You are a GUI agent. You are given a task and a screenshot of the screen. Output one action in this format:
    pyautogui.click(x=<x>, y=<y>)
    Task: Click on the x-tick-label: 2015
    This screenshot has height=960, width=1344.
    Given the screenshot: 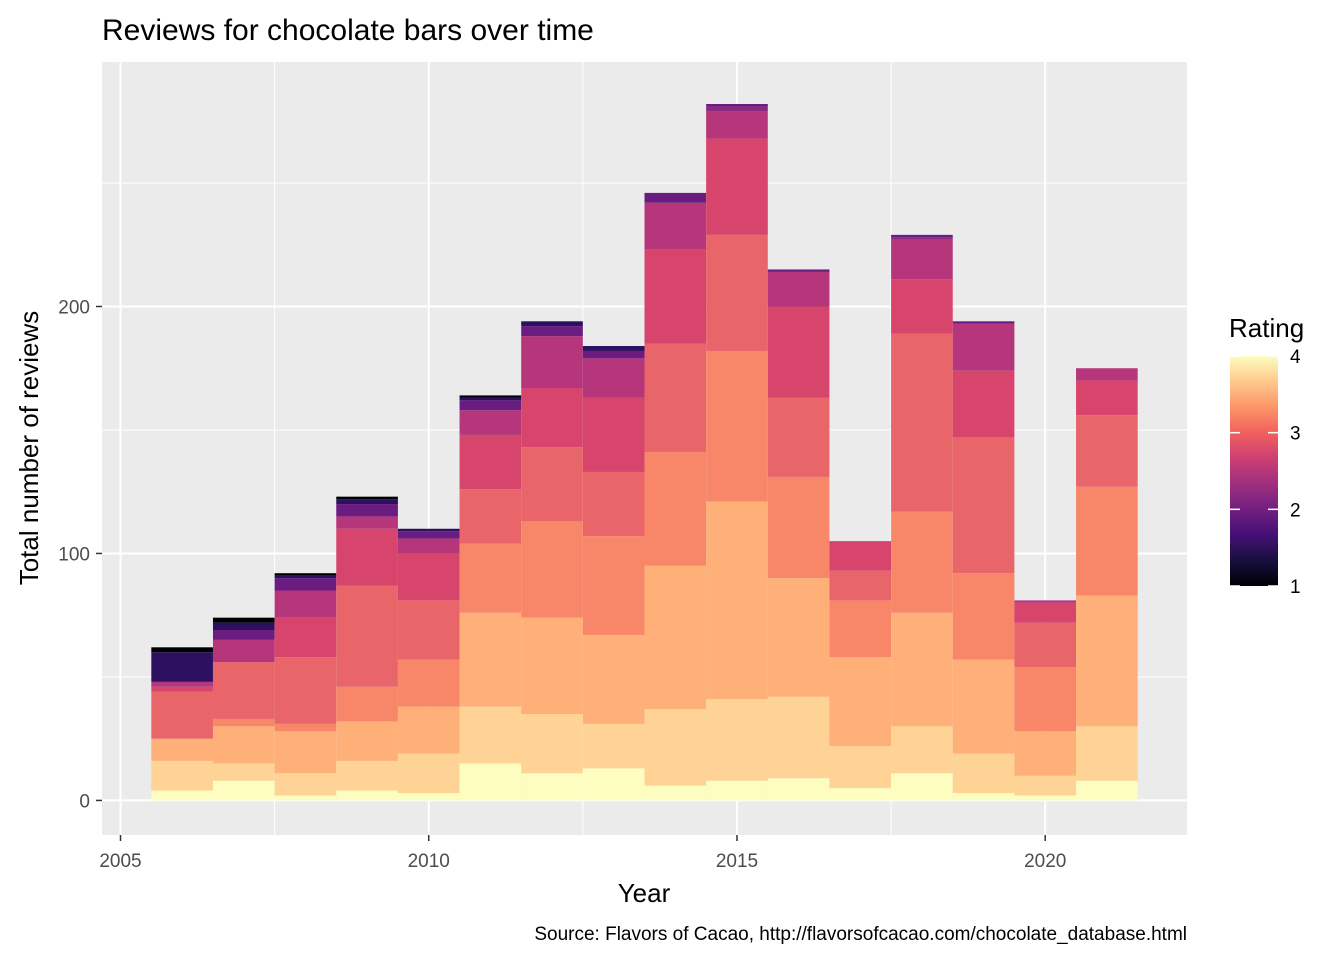 What is the action you would take?
    pyautogui.click(x=737, y=861)
    